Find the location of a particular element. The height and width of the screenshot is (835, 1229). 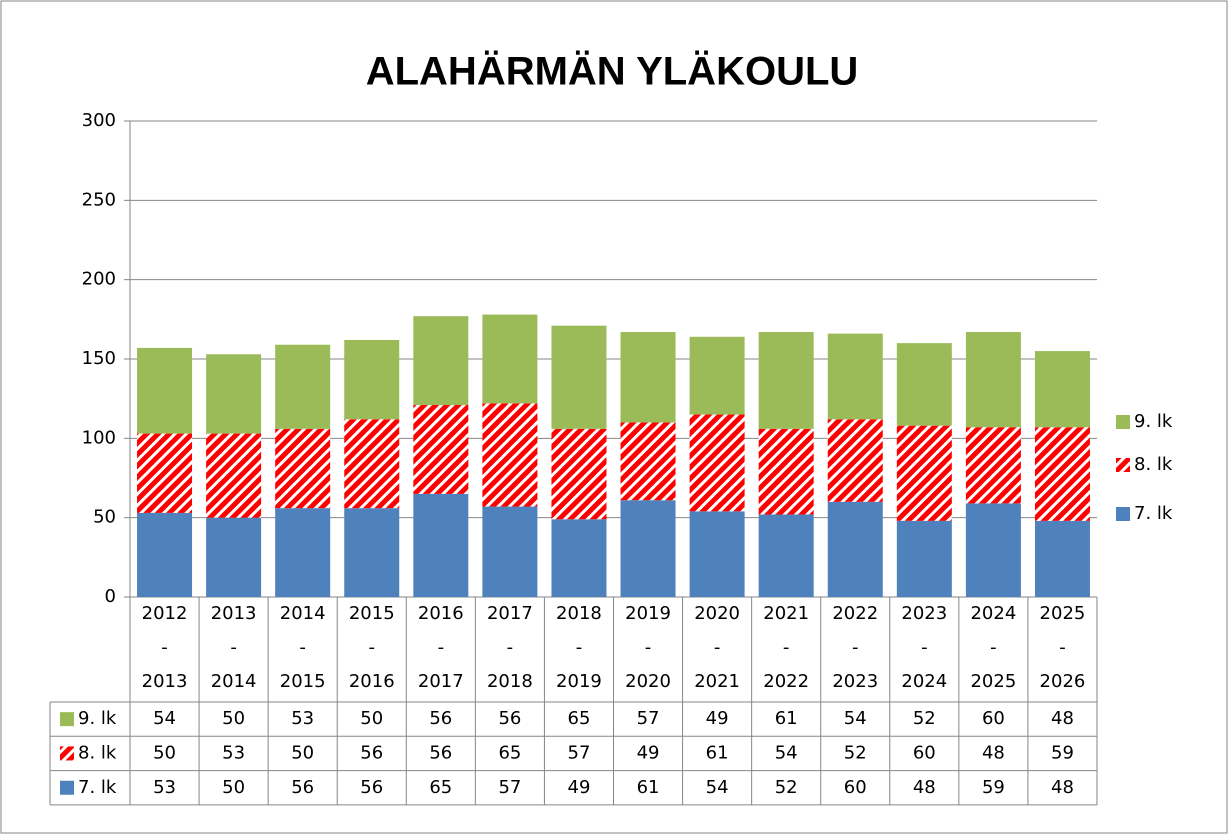

category-label: 2015 -2016 is located at coordinates (372, 647).